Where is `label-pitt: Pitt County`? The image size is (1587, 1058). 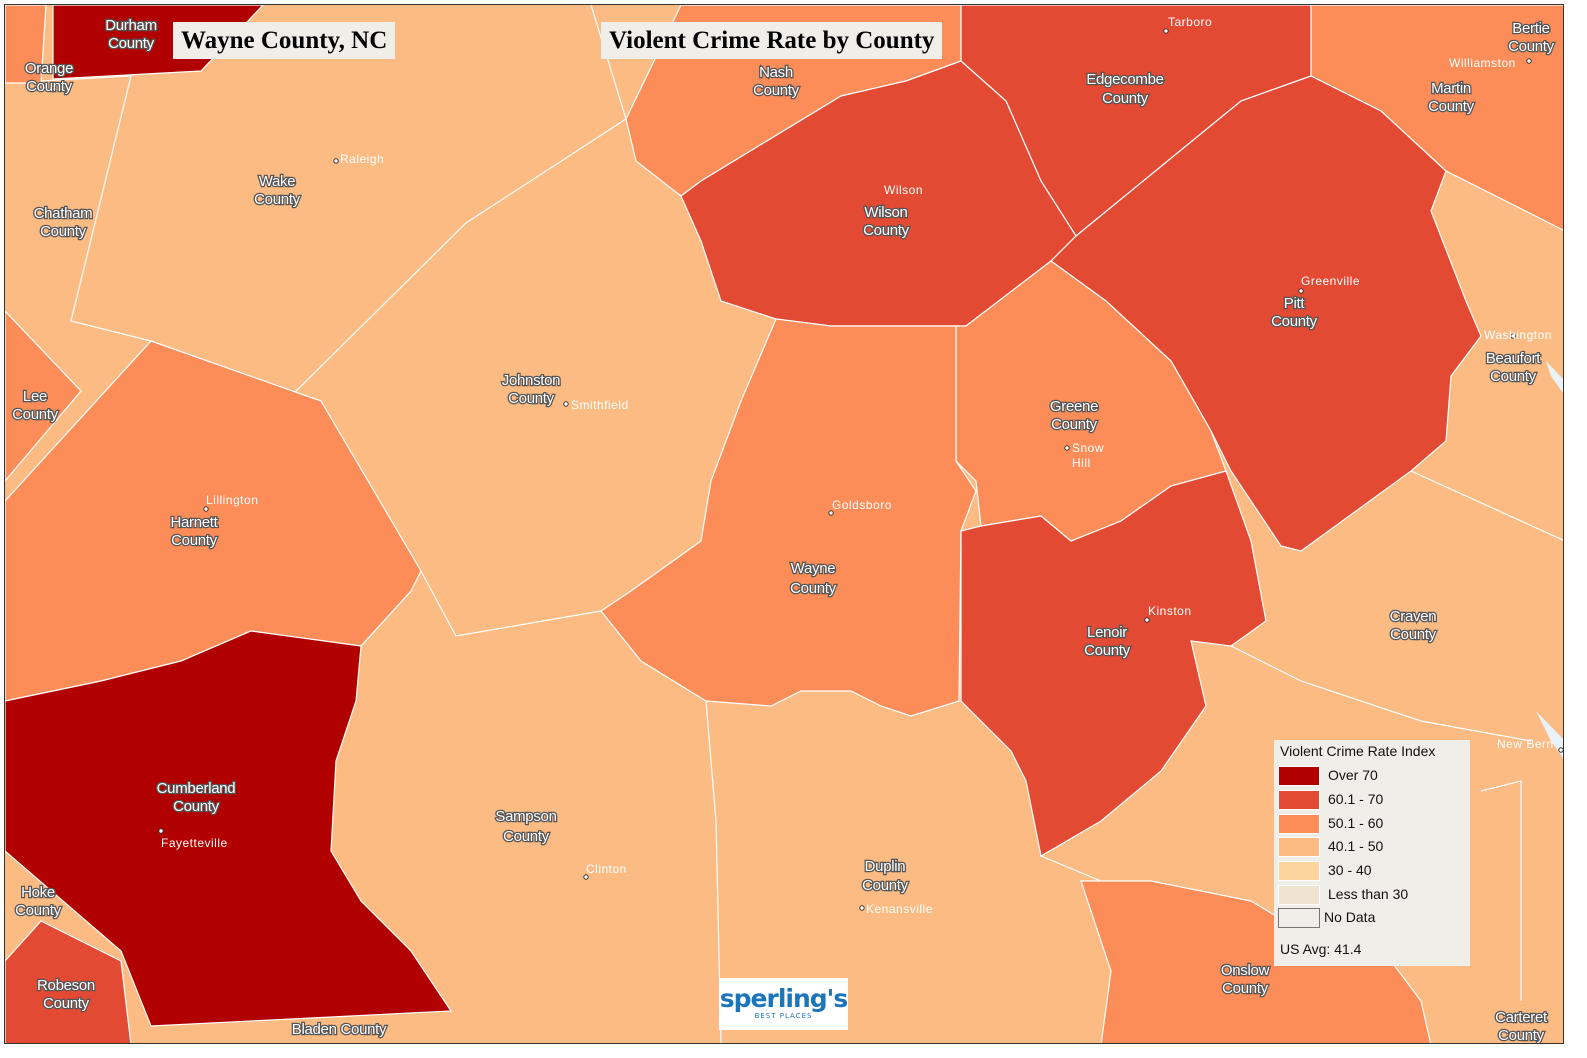
label-pitt: Pitt County is located at coordinates (1294, 312).